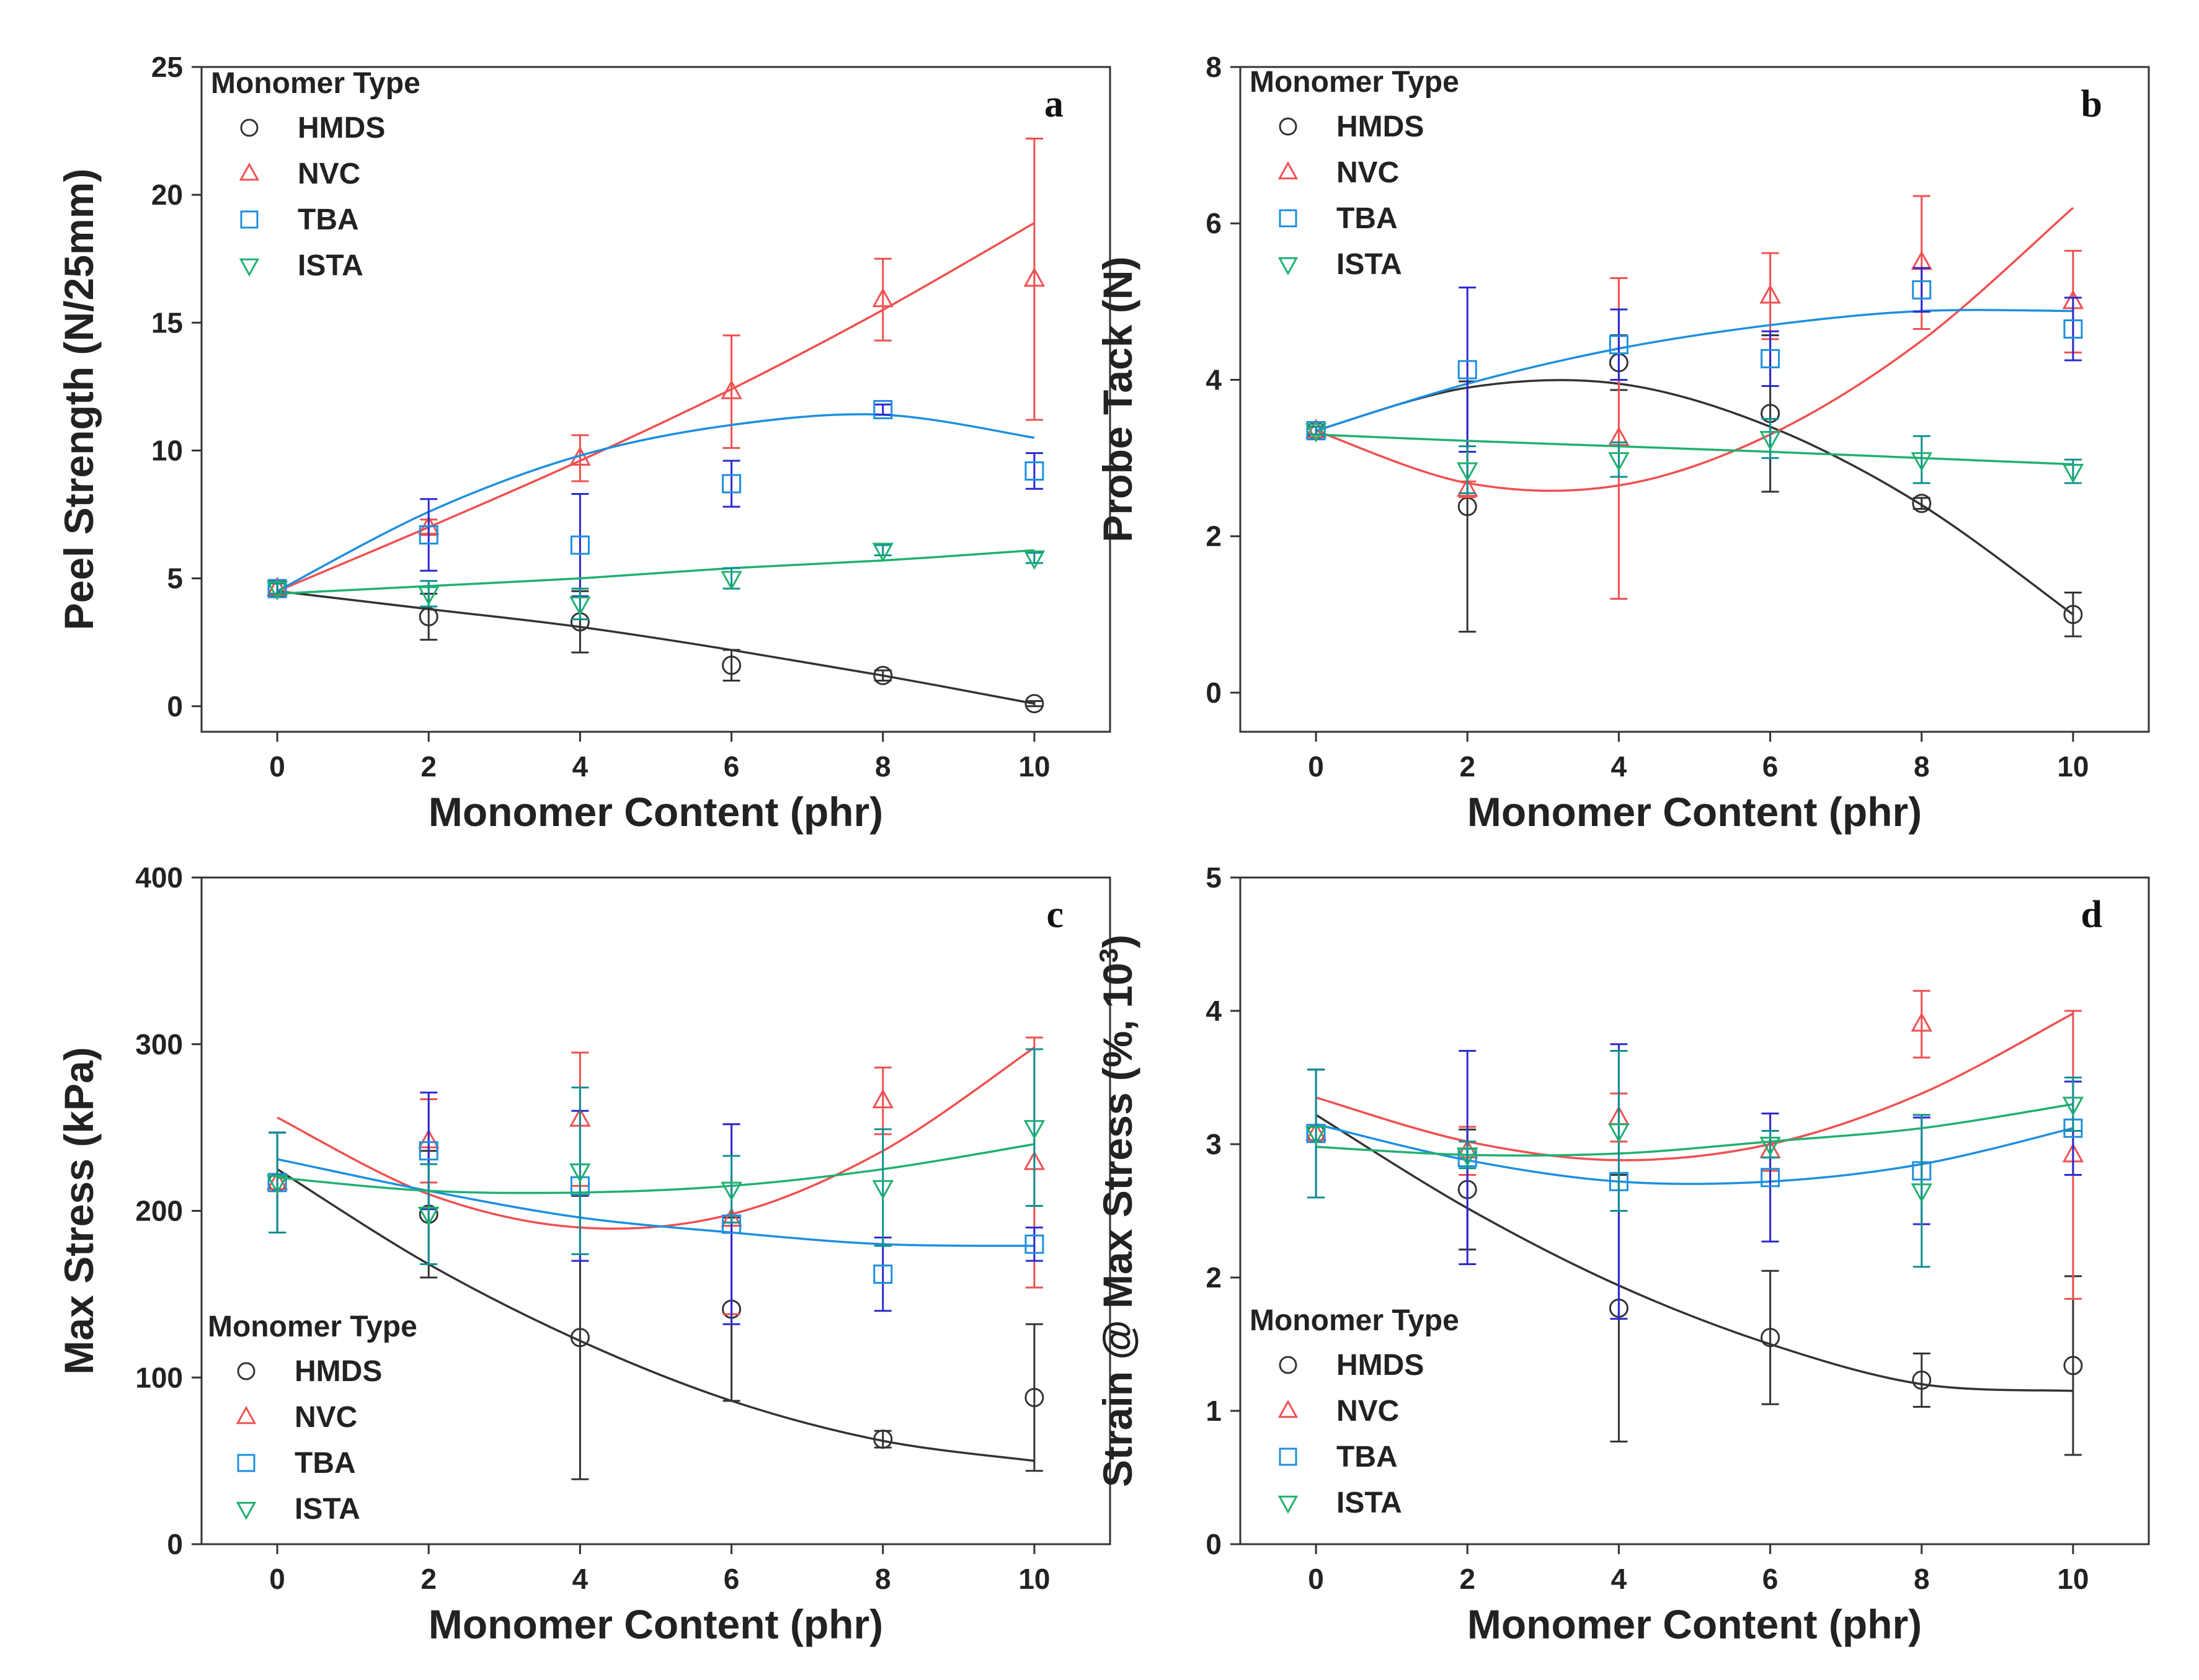 The width and height of the screenshot is (2199, 1680). I want to click on legend-item-ista: ISTA, so click(327, 1509).